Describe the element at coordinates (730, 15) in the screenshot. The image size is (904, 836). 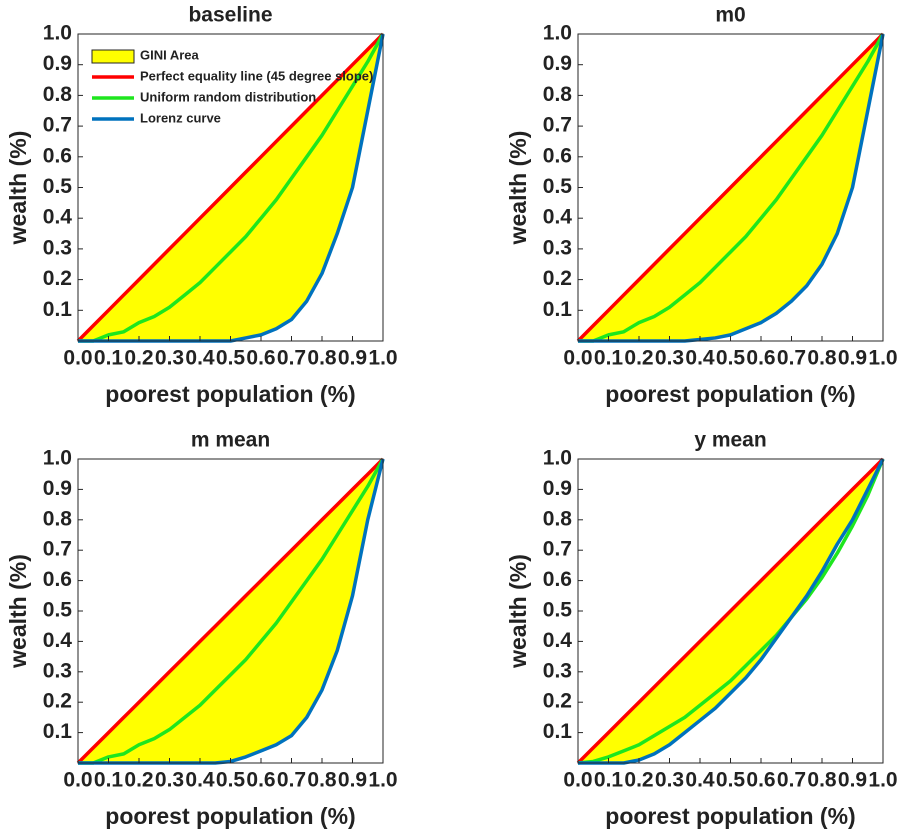
I see `subplot-title: m0` at that location.